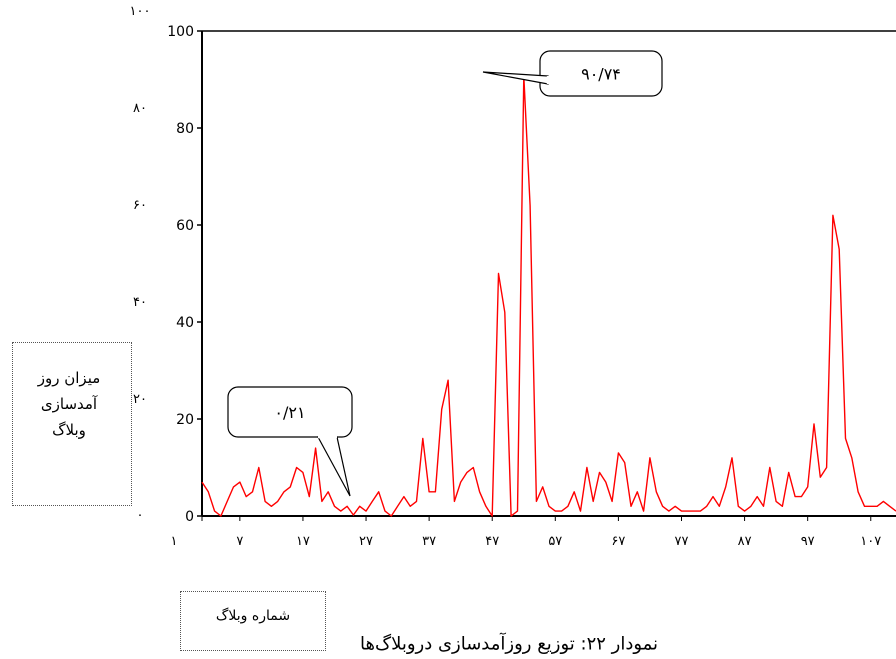 Image resolution: width=896 pixels, height=659 pixels. Describe the element at coordinates (555, 541) in the screenshot. I see `x-tick-label: ۵۷` at that location.